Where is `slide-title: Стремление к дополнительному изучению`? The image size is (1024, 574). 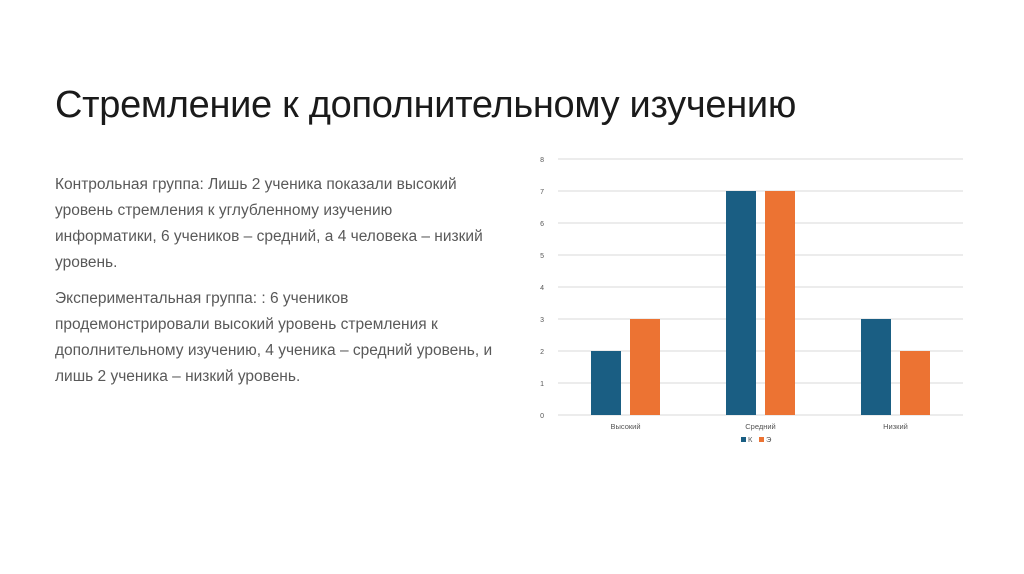 slide-title: Стремление к дополнительному изучению is located at coordinates (426, 105).